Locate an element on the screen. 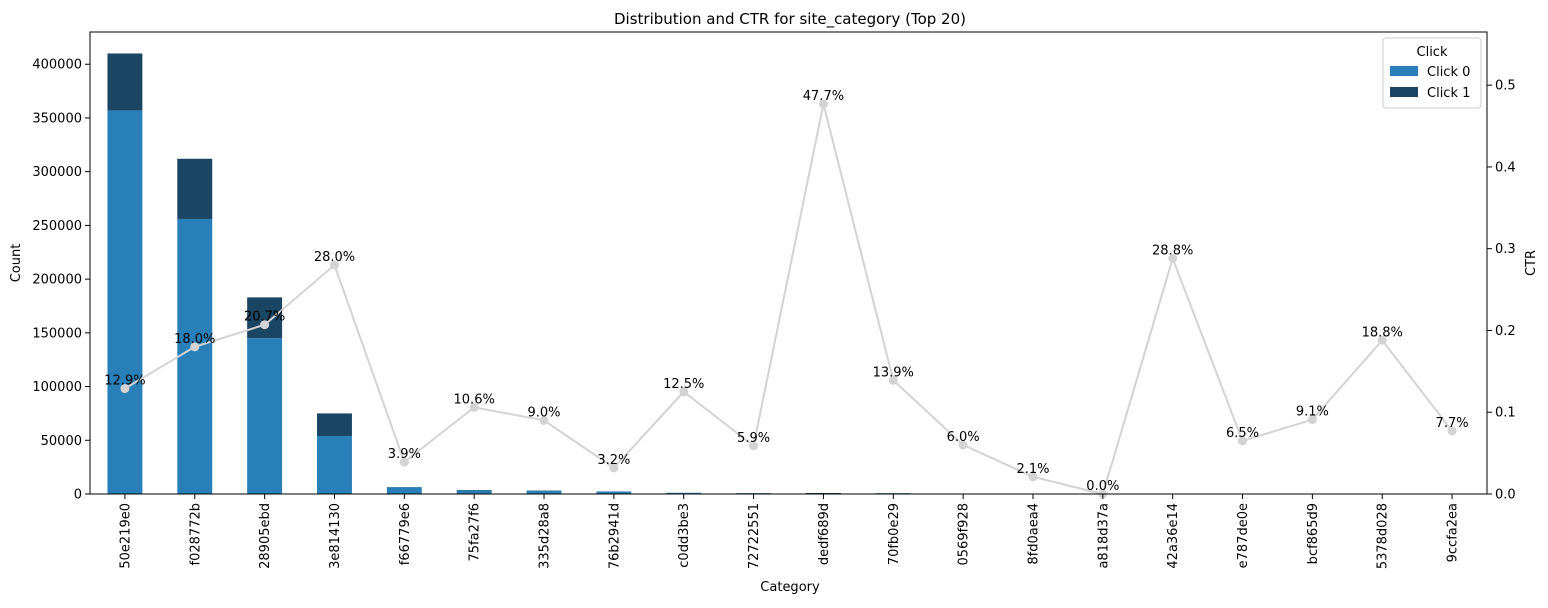 This screenshot has width=1548, height=608. bar-click-0-f66779e6 is located at coordinates (404, 490).